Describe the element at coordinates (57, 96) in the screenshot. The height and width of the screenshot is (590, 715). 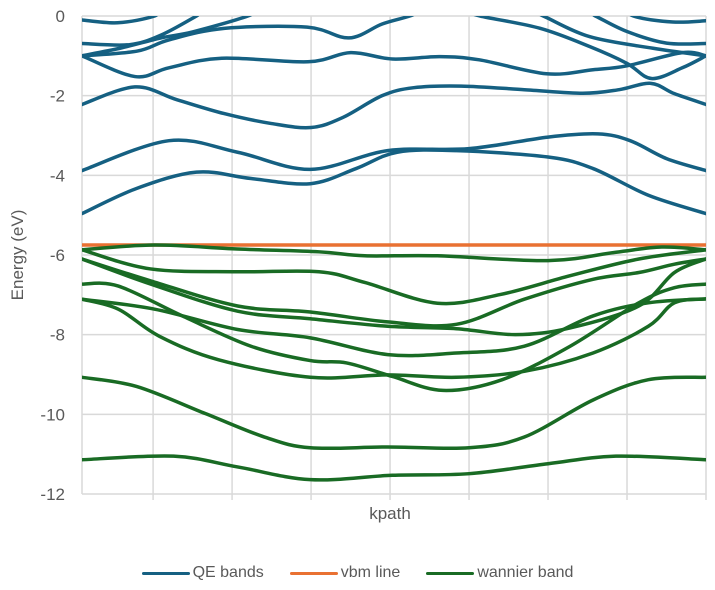
I see `y-tick-label: -2` at that location.